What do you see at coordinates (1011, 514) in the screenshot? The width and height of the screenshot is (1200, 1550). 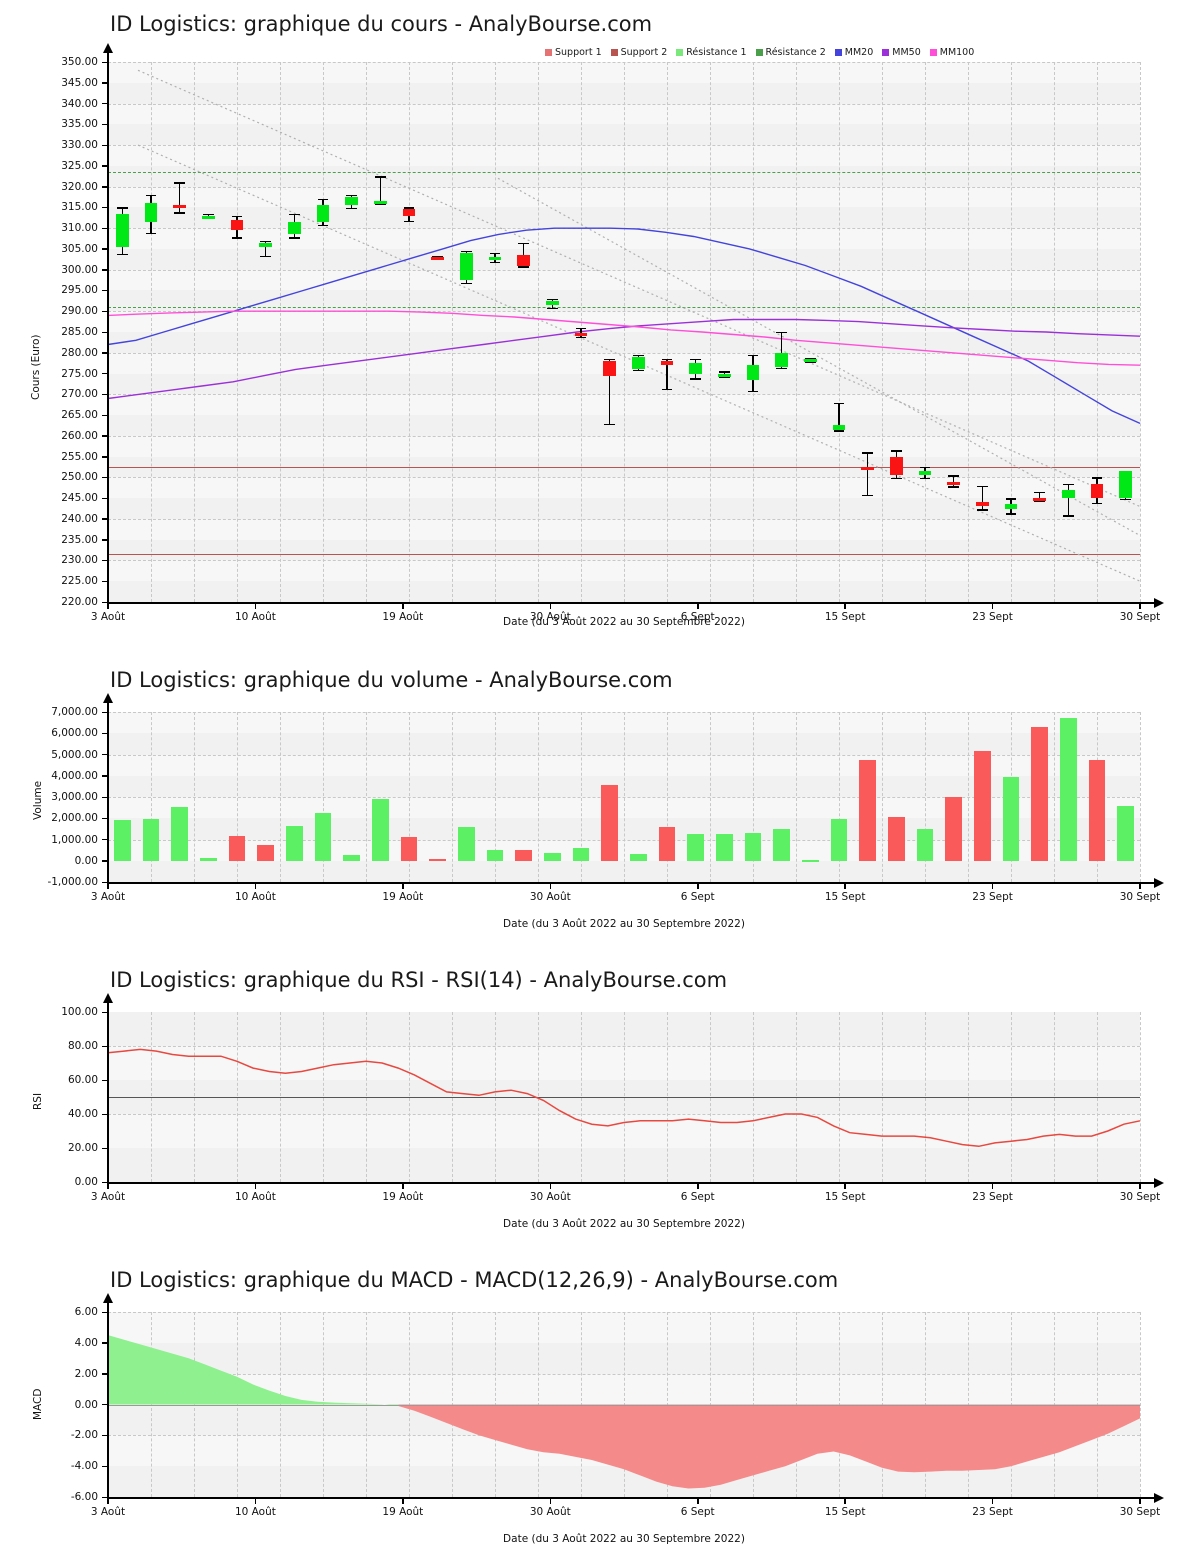 I see `candlestick-low-cap` at bounding box center [1011, 514].